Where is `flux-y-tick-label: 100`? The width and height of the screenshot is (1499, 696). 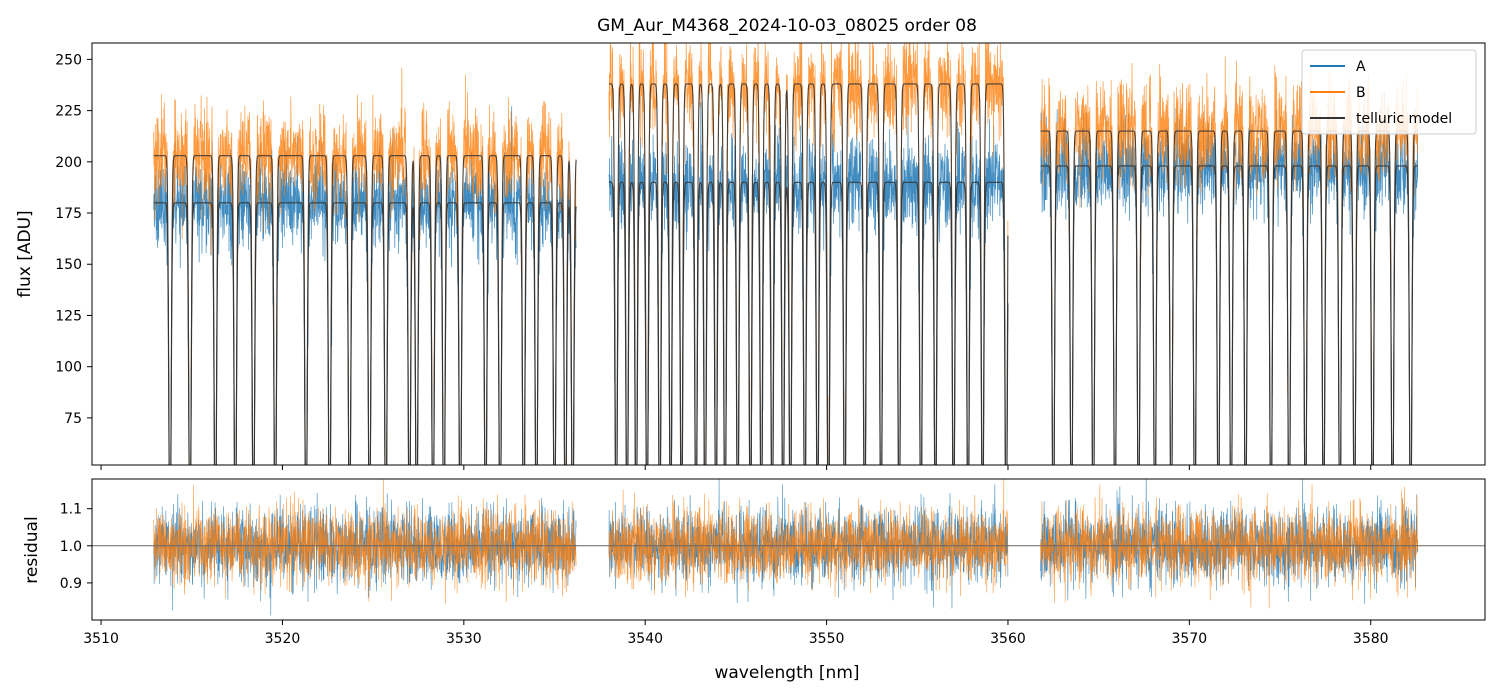
flux-y-tick-label: 100 is located at coordinates (68, 368).